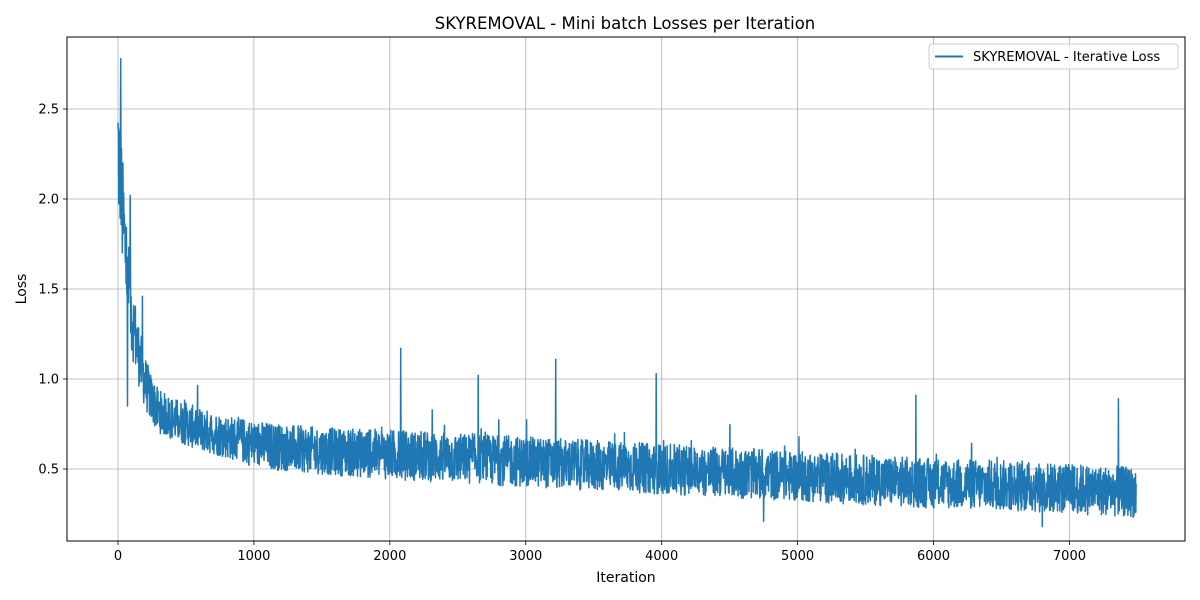 The width and height of the screenshot is (1200, 600). Describe the element at coordinates (118, 556) in the screenshot. I see `x-tick-label: 0` at that location.